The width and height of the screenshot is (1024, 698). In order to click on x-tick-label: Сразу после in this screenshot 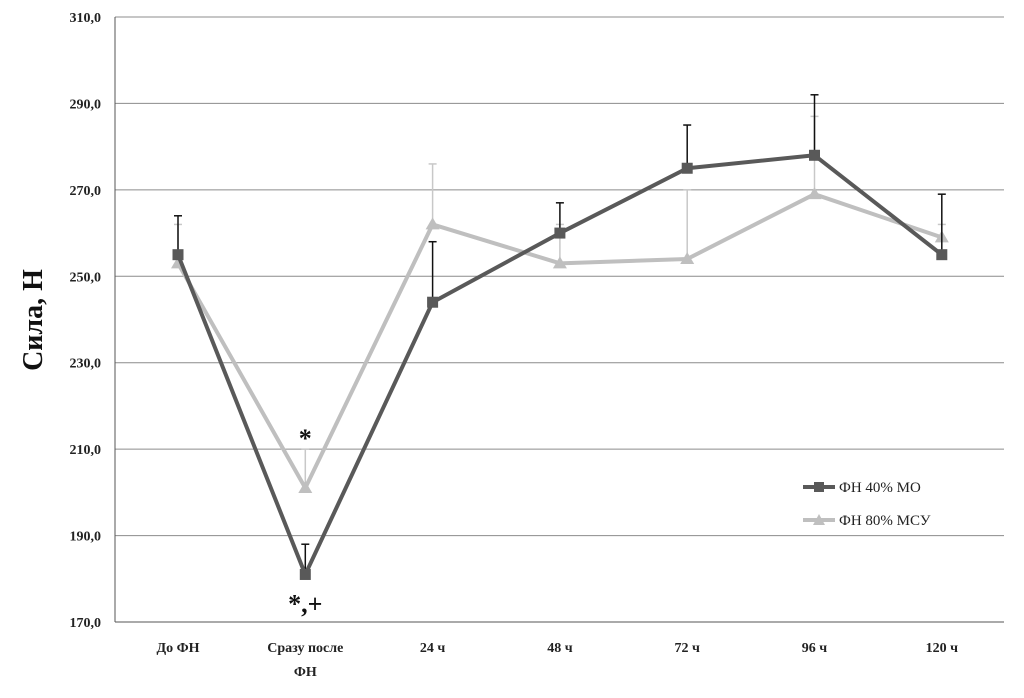, I will do `click(305, 648)`.